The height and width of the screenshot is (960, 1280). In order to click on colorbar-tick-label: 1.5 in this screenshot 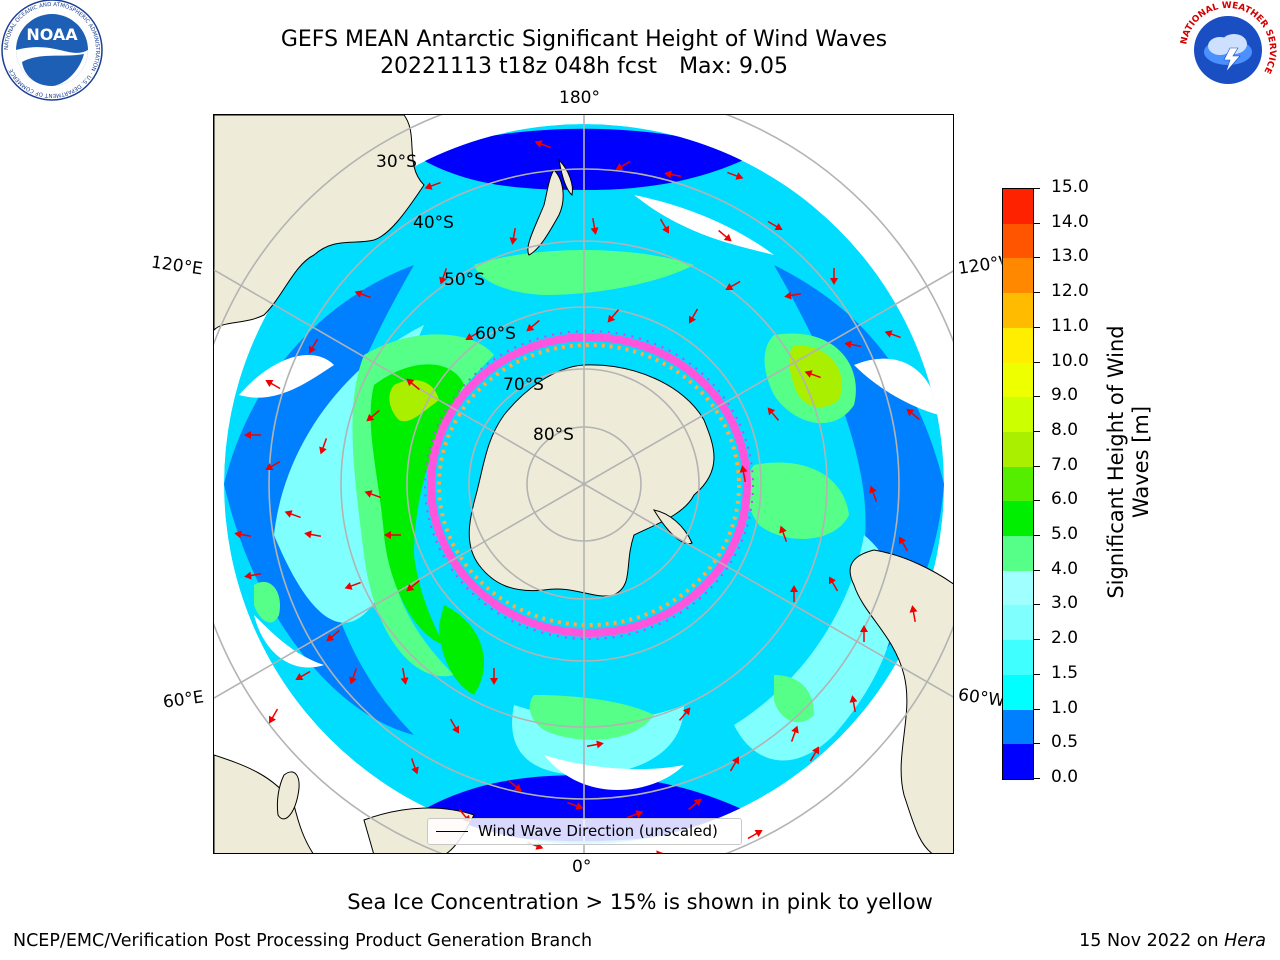, I will do `click(1065, 672)`.